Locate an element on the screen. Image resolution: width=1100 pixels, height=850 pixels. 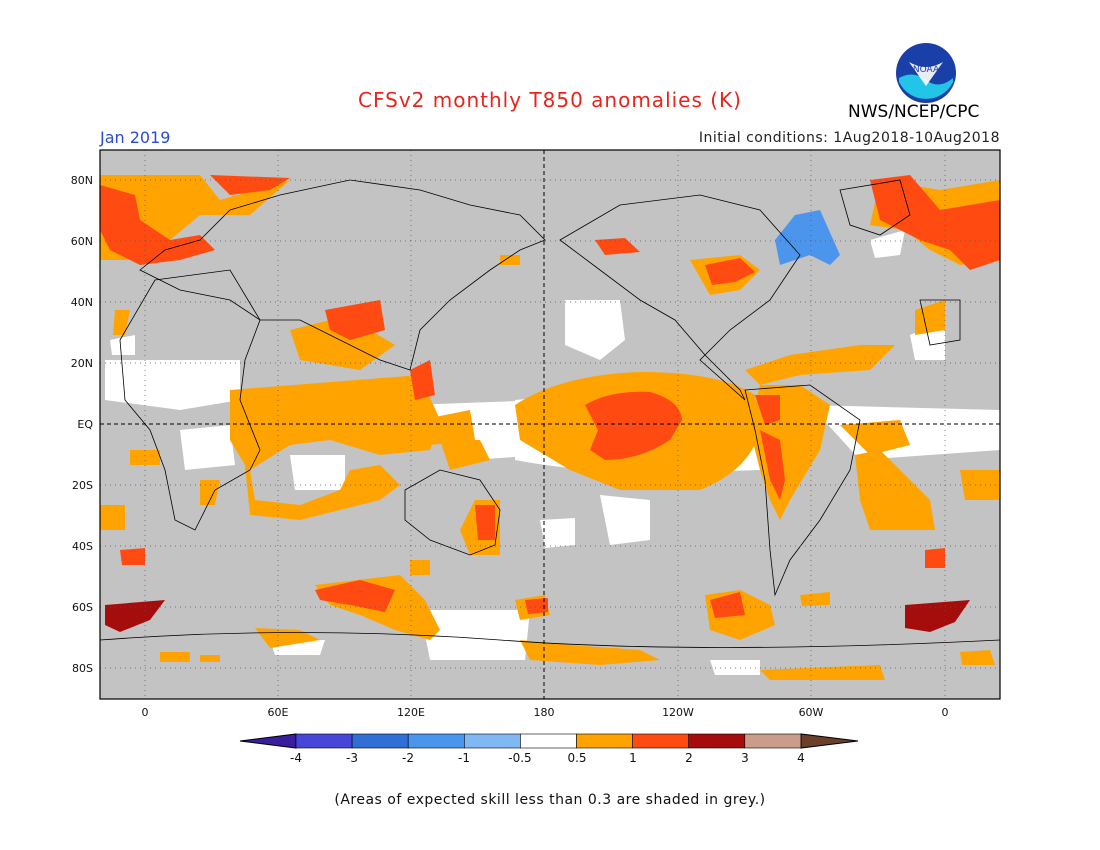
colorbar-label: -1 is located at coordinates (464, 758).